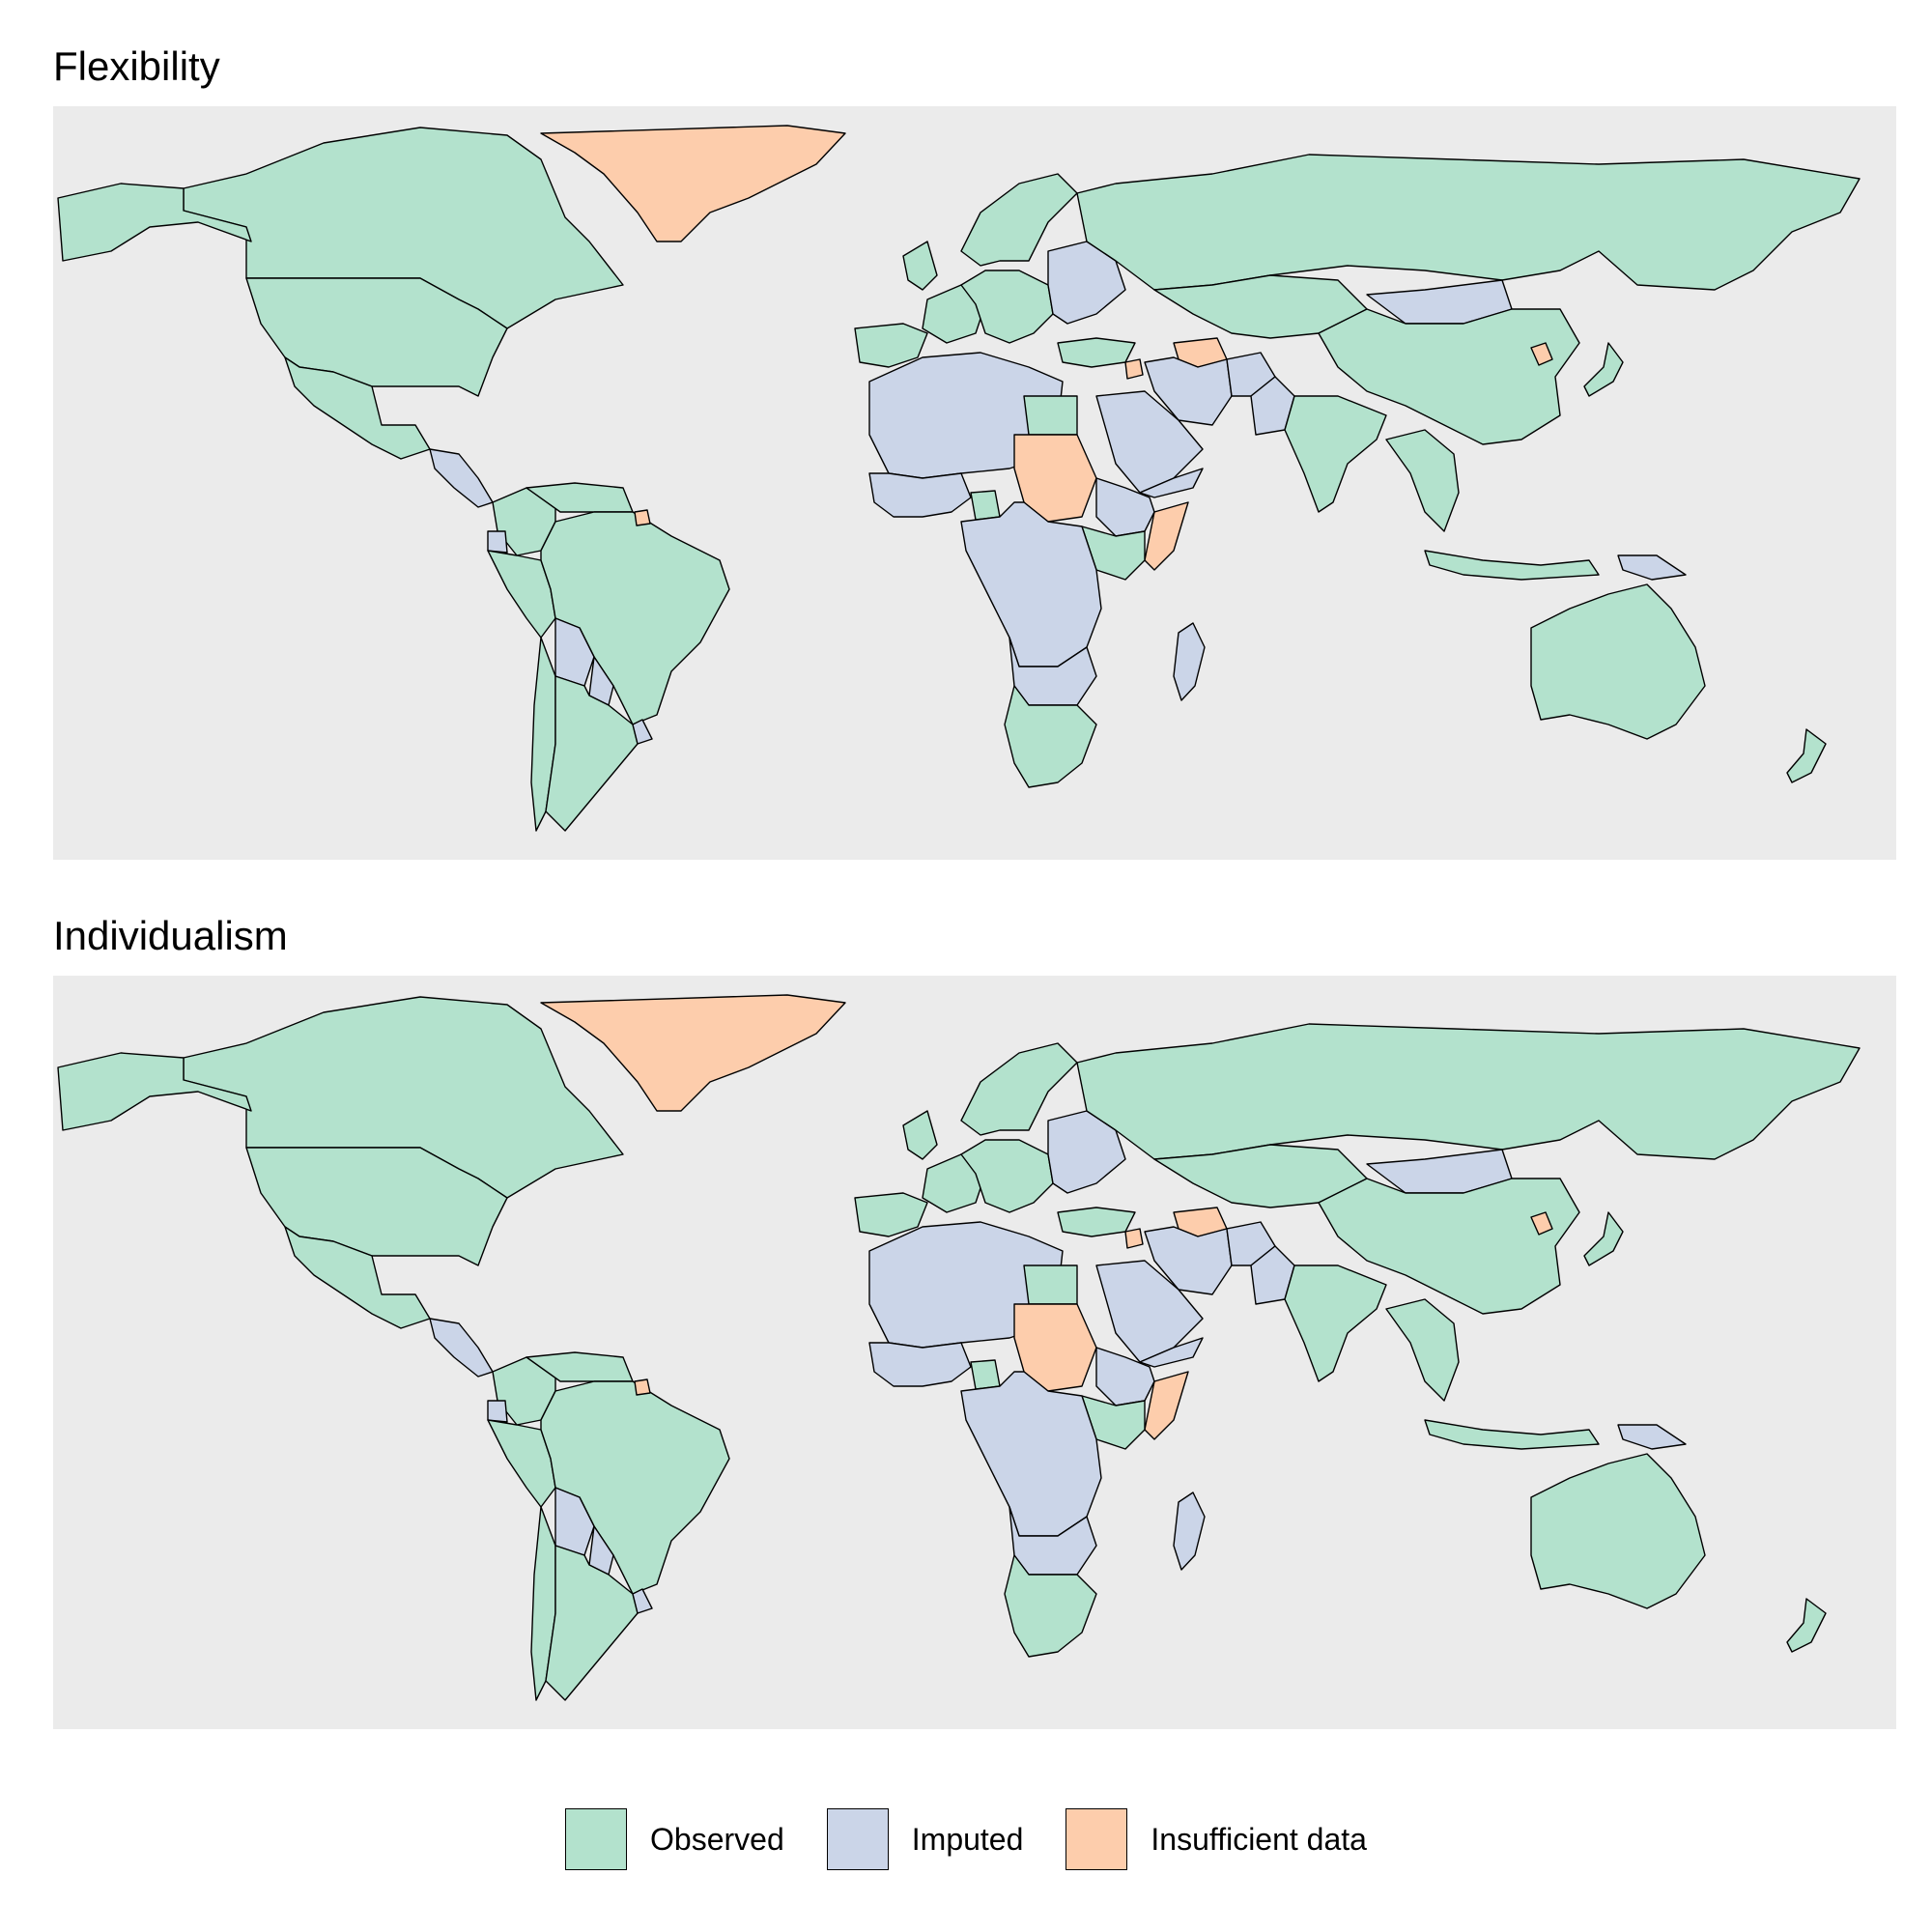 The height and width of the screenshot is (1932, 1932). Describe the element at coordinates (596, 1839) in the screenshot. I see `legend-key-observed` at that location.